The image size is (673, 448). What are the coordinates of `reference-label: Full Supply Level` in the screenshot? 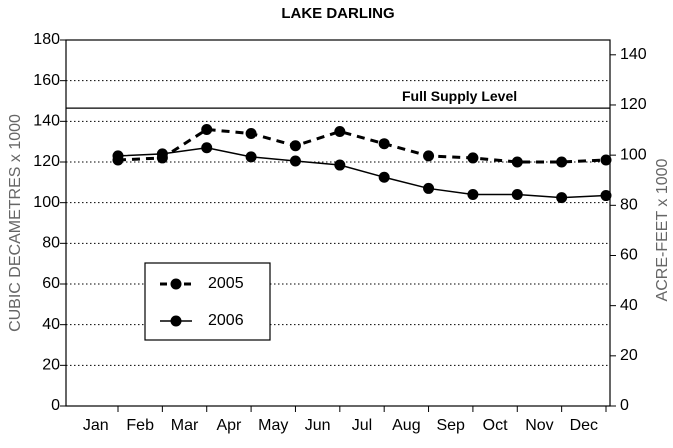 It's located at (459, 96).